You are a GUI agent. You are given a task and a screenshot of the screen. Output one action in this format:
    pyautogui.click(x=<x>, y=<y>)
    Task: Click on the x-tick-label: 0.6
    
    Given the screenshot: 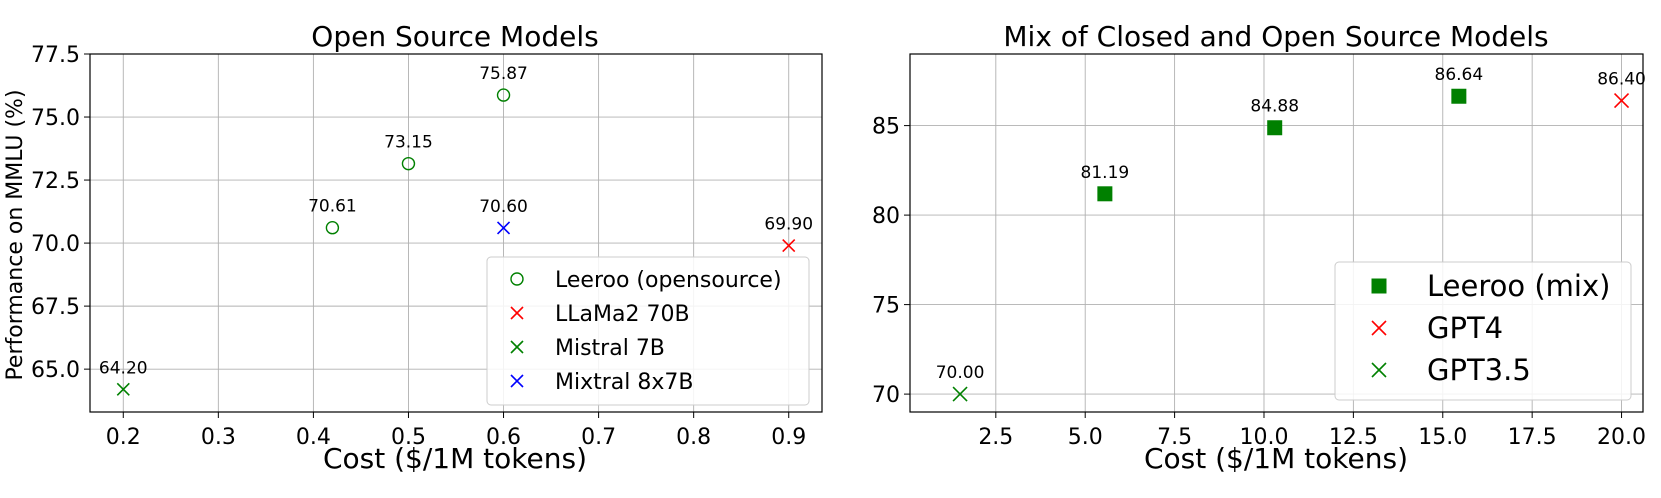 What is the action you would take?
    pyautogui.click(x=503, y=437)
    